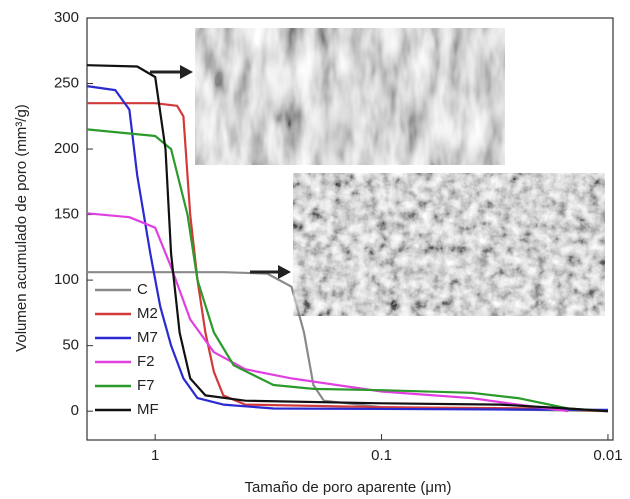 This screenshot has height=499, width=630. Describe the element at coordinates (347, 487) in the screenshot. I see `x-axis-label: Tamaño de poro aparente (μm)` at that location.